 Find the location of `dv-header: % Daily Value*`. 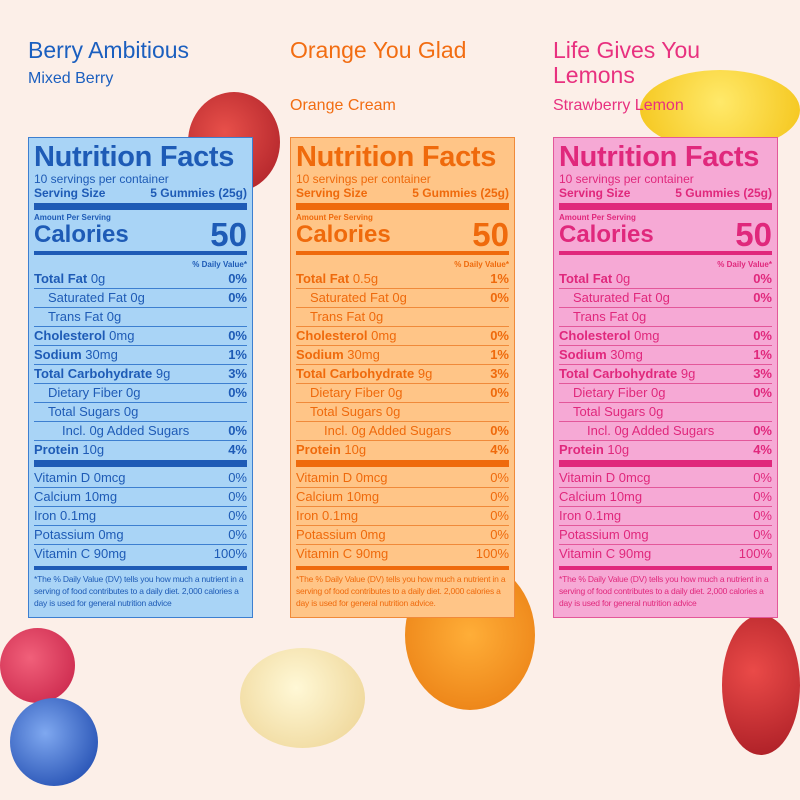

dv-header: % Daily Value* is located at coordinates (744, 264).